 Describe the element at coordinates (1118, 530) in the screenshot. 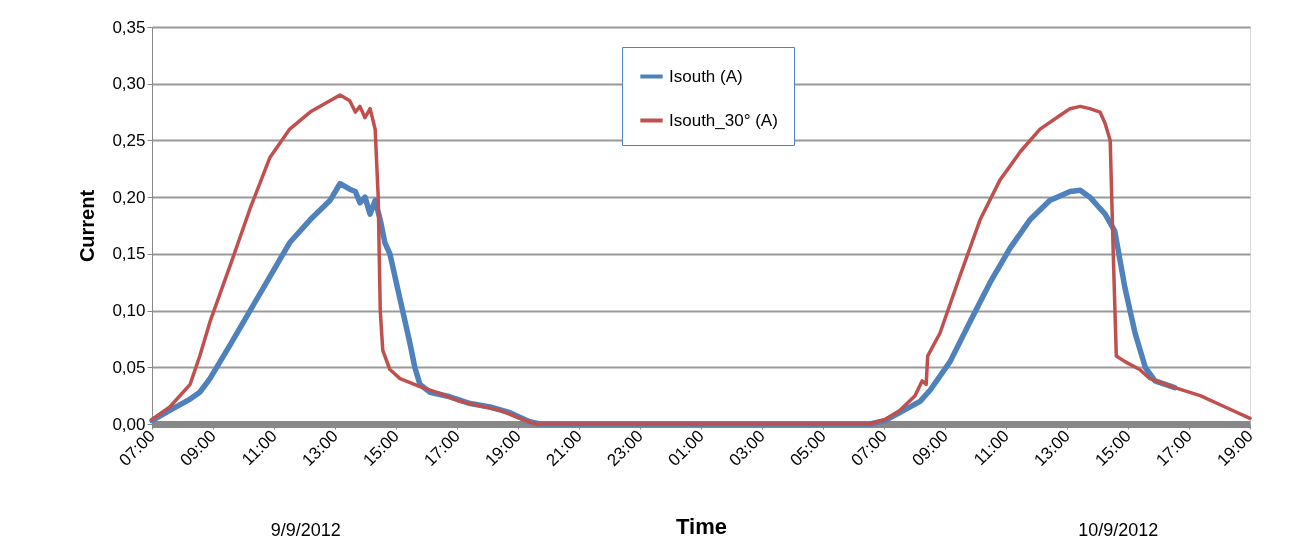

I see `text: 10/9/2012` at that location.